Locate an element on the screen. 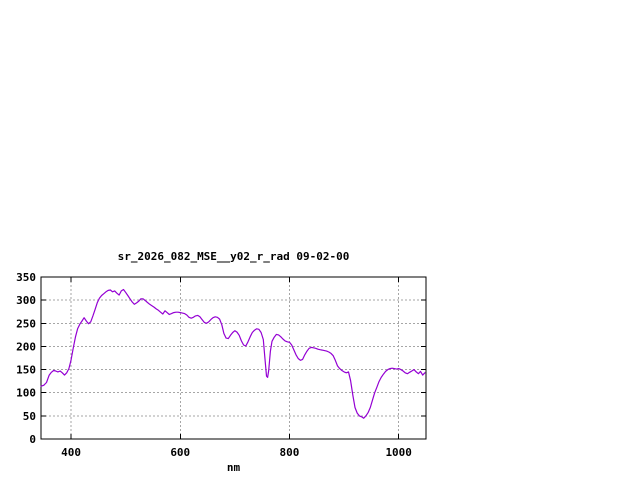 Image resolution: width=640 pixels, height=480 pixels. x-tick-label-800: 800 is located at coordinates (290, 452).